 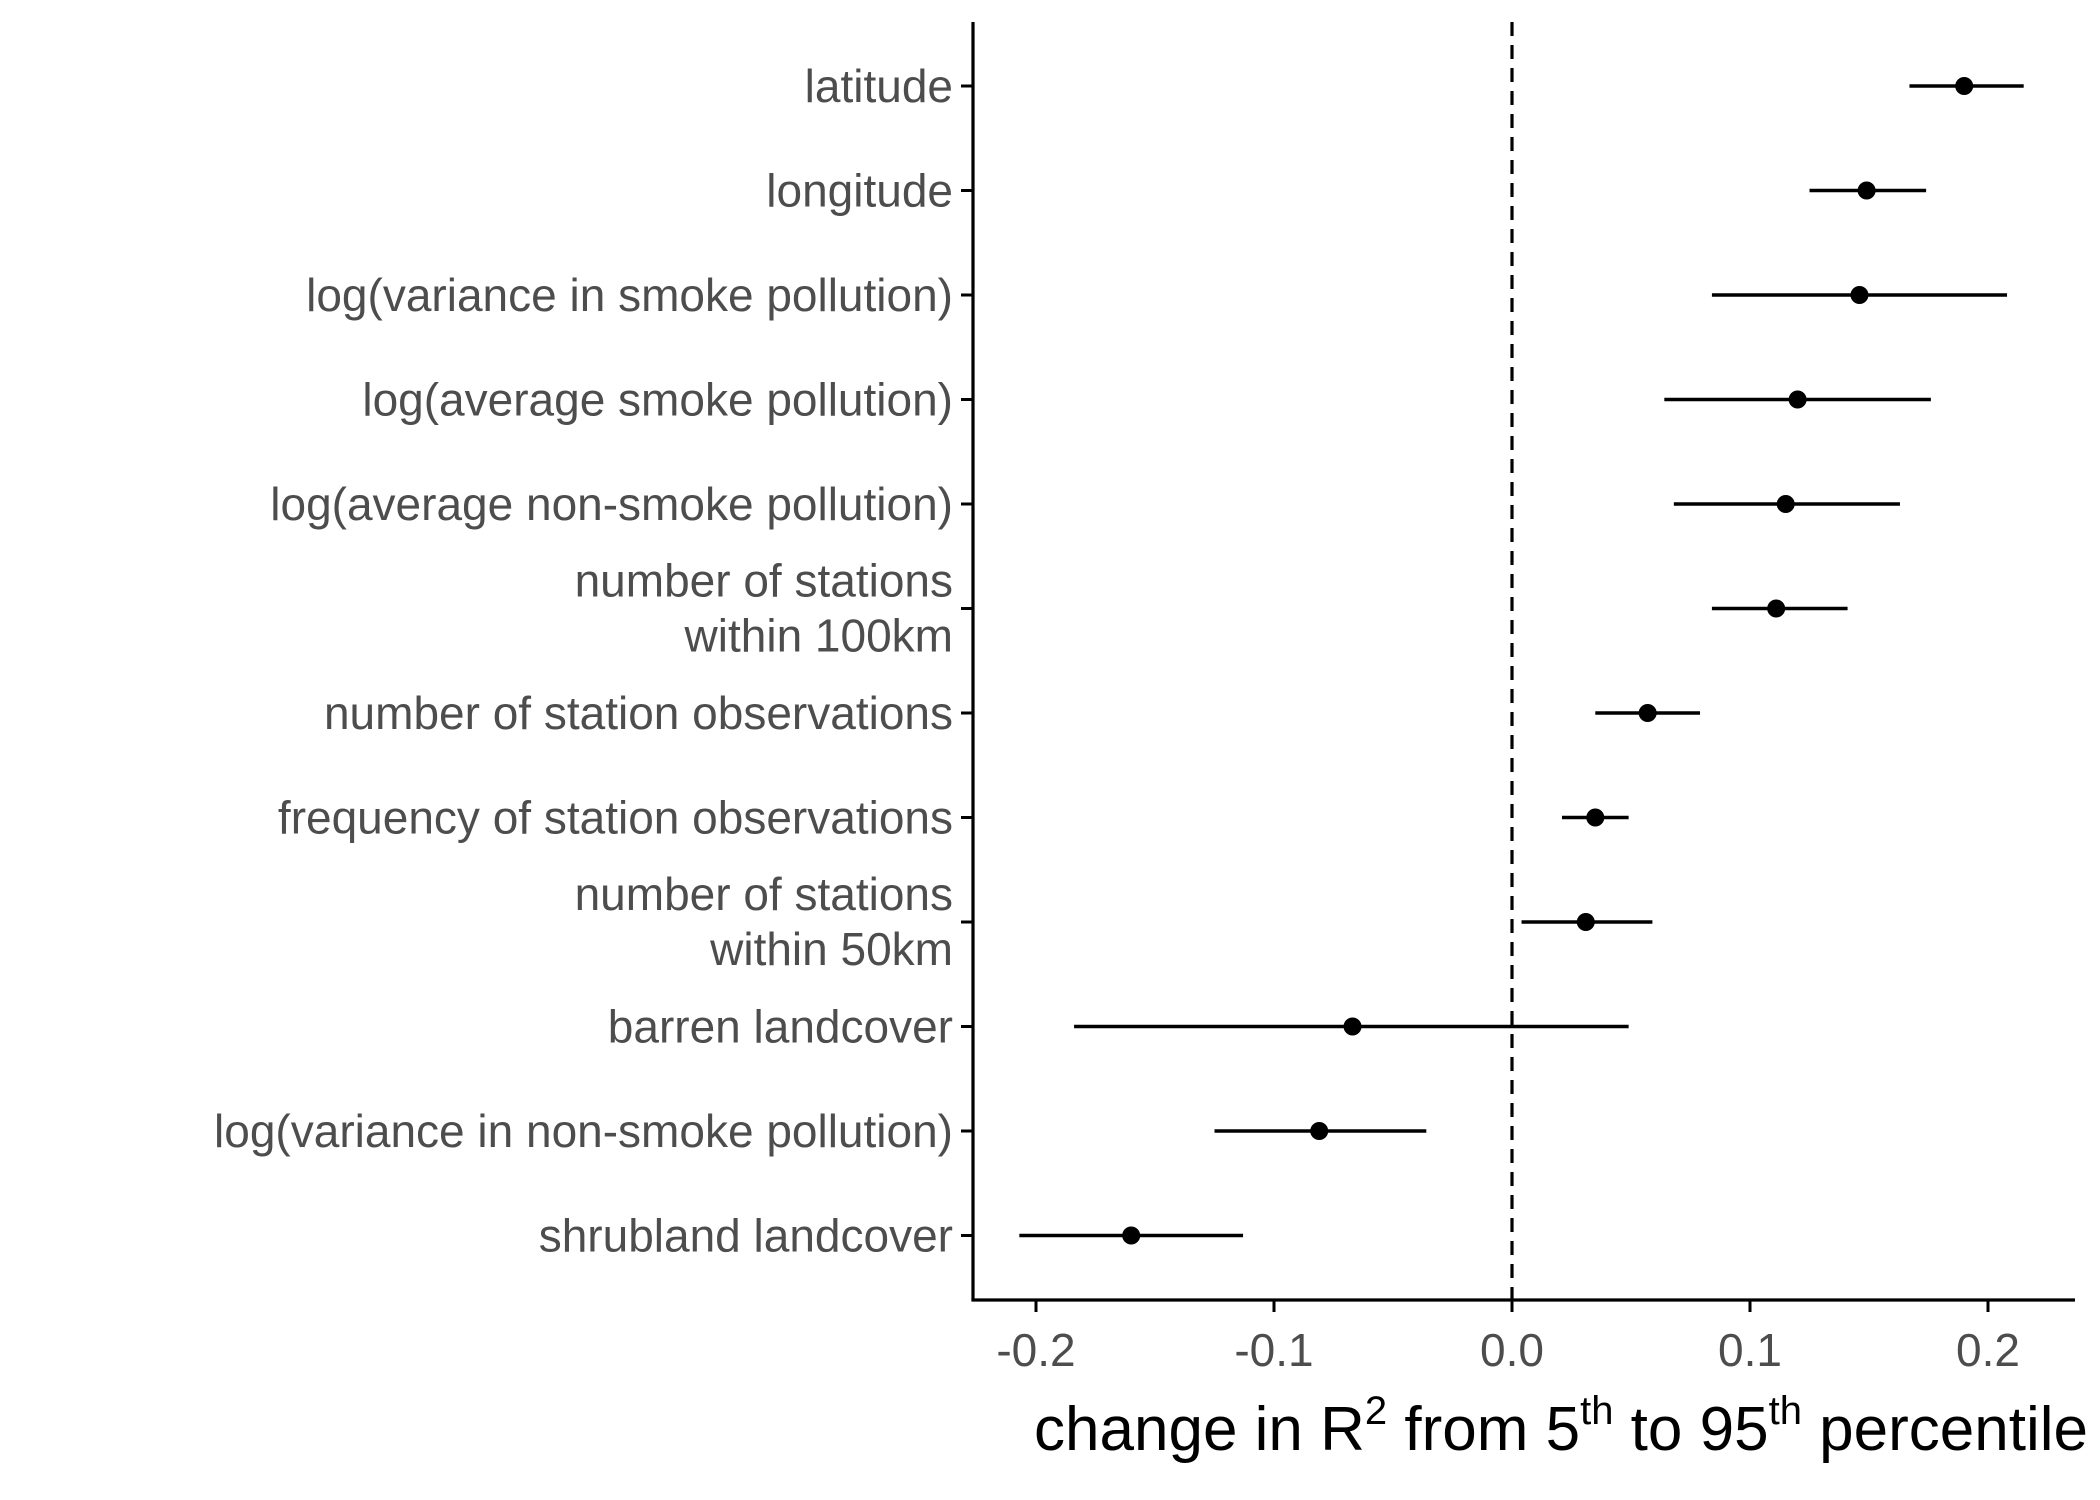 What do you see at coordinates (831, 949) in the screenshot?
I see `y-tick-label: within 50km` at bounding box center [831, 949].